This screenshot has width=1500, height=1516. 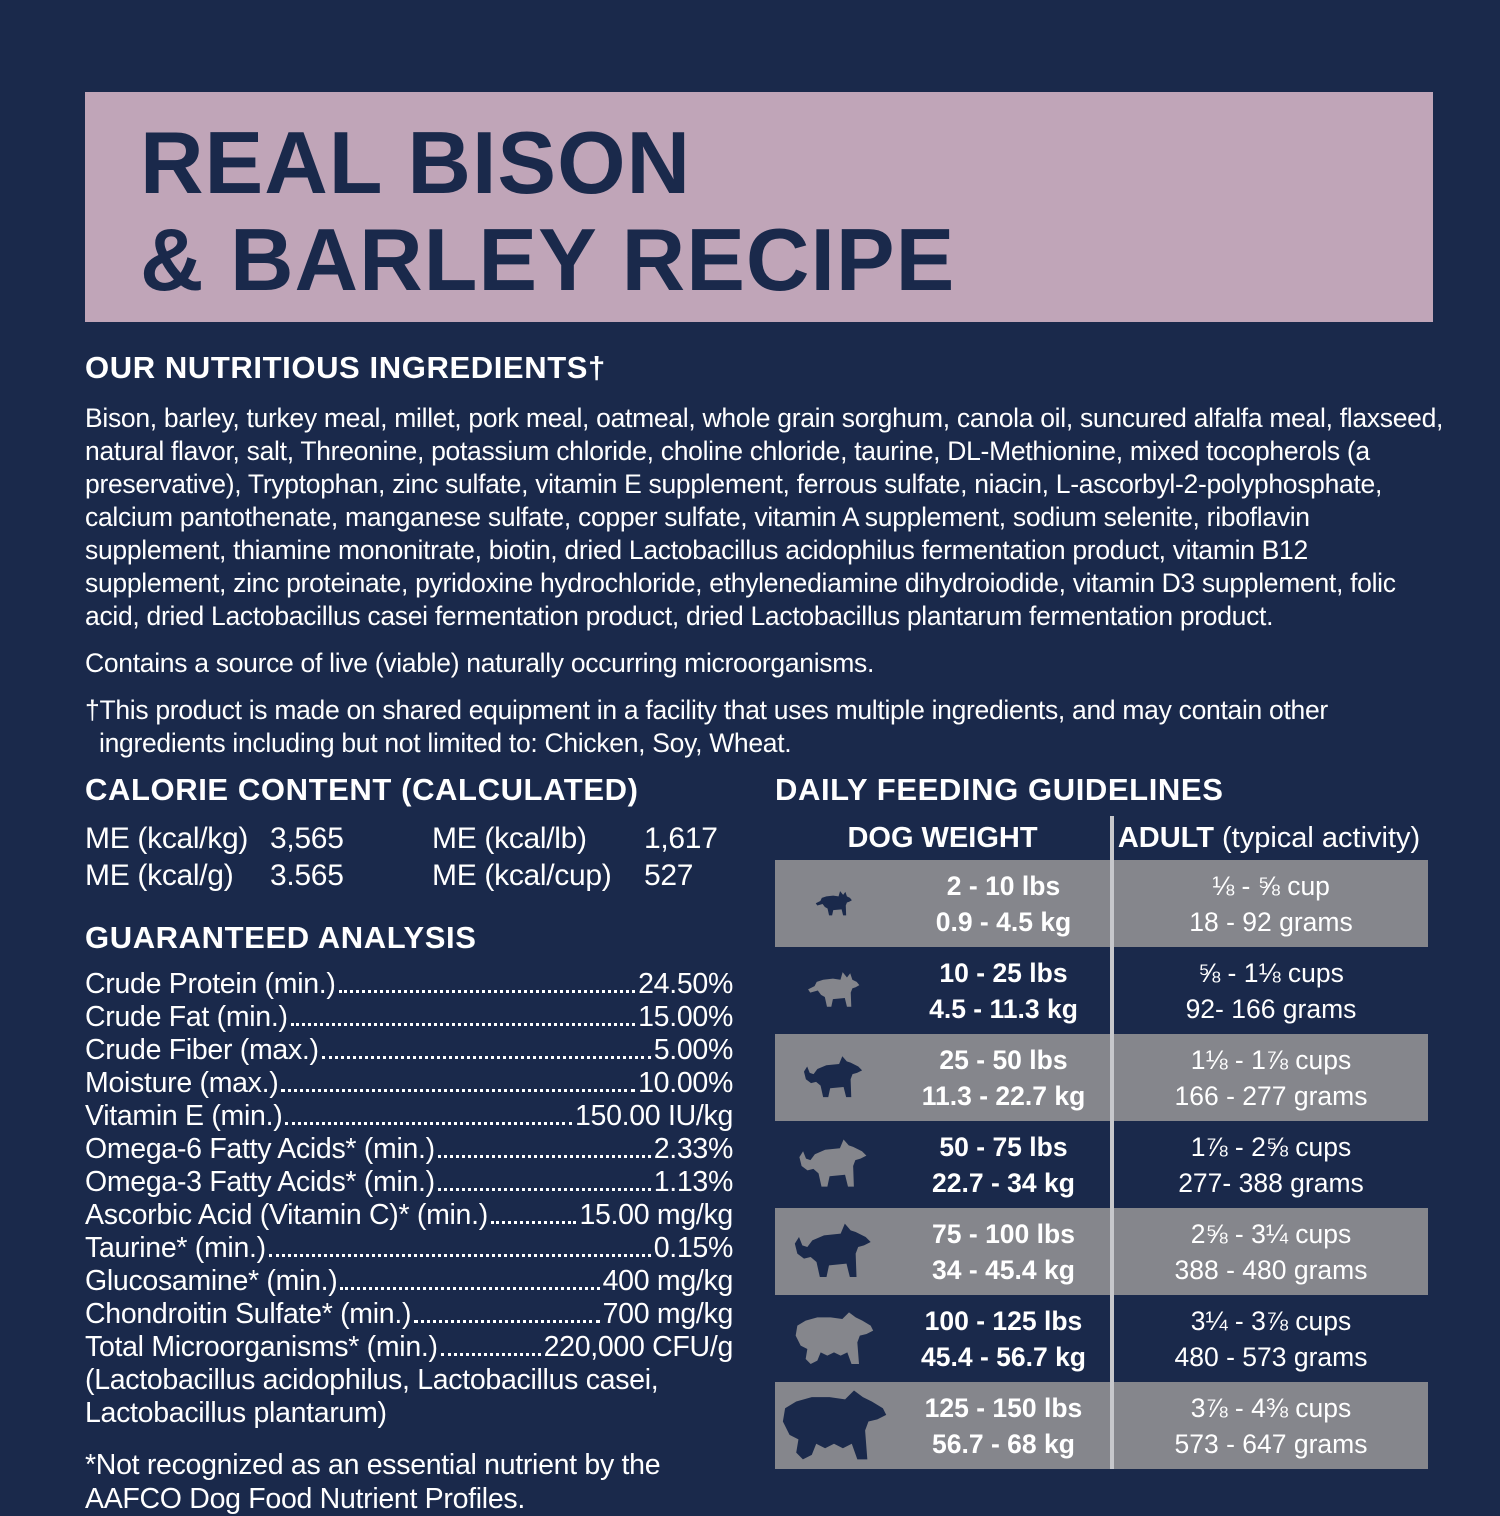 What do you see at coordinates (1101, 838) in the screenshot?
I see `feeding-table-header: DOG WEIGHT ADULT (typical activity)` at bounding box center [1101, 838].